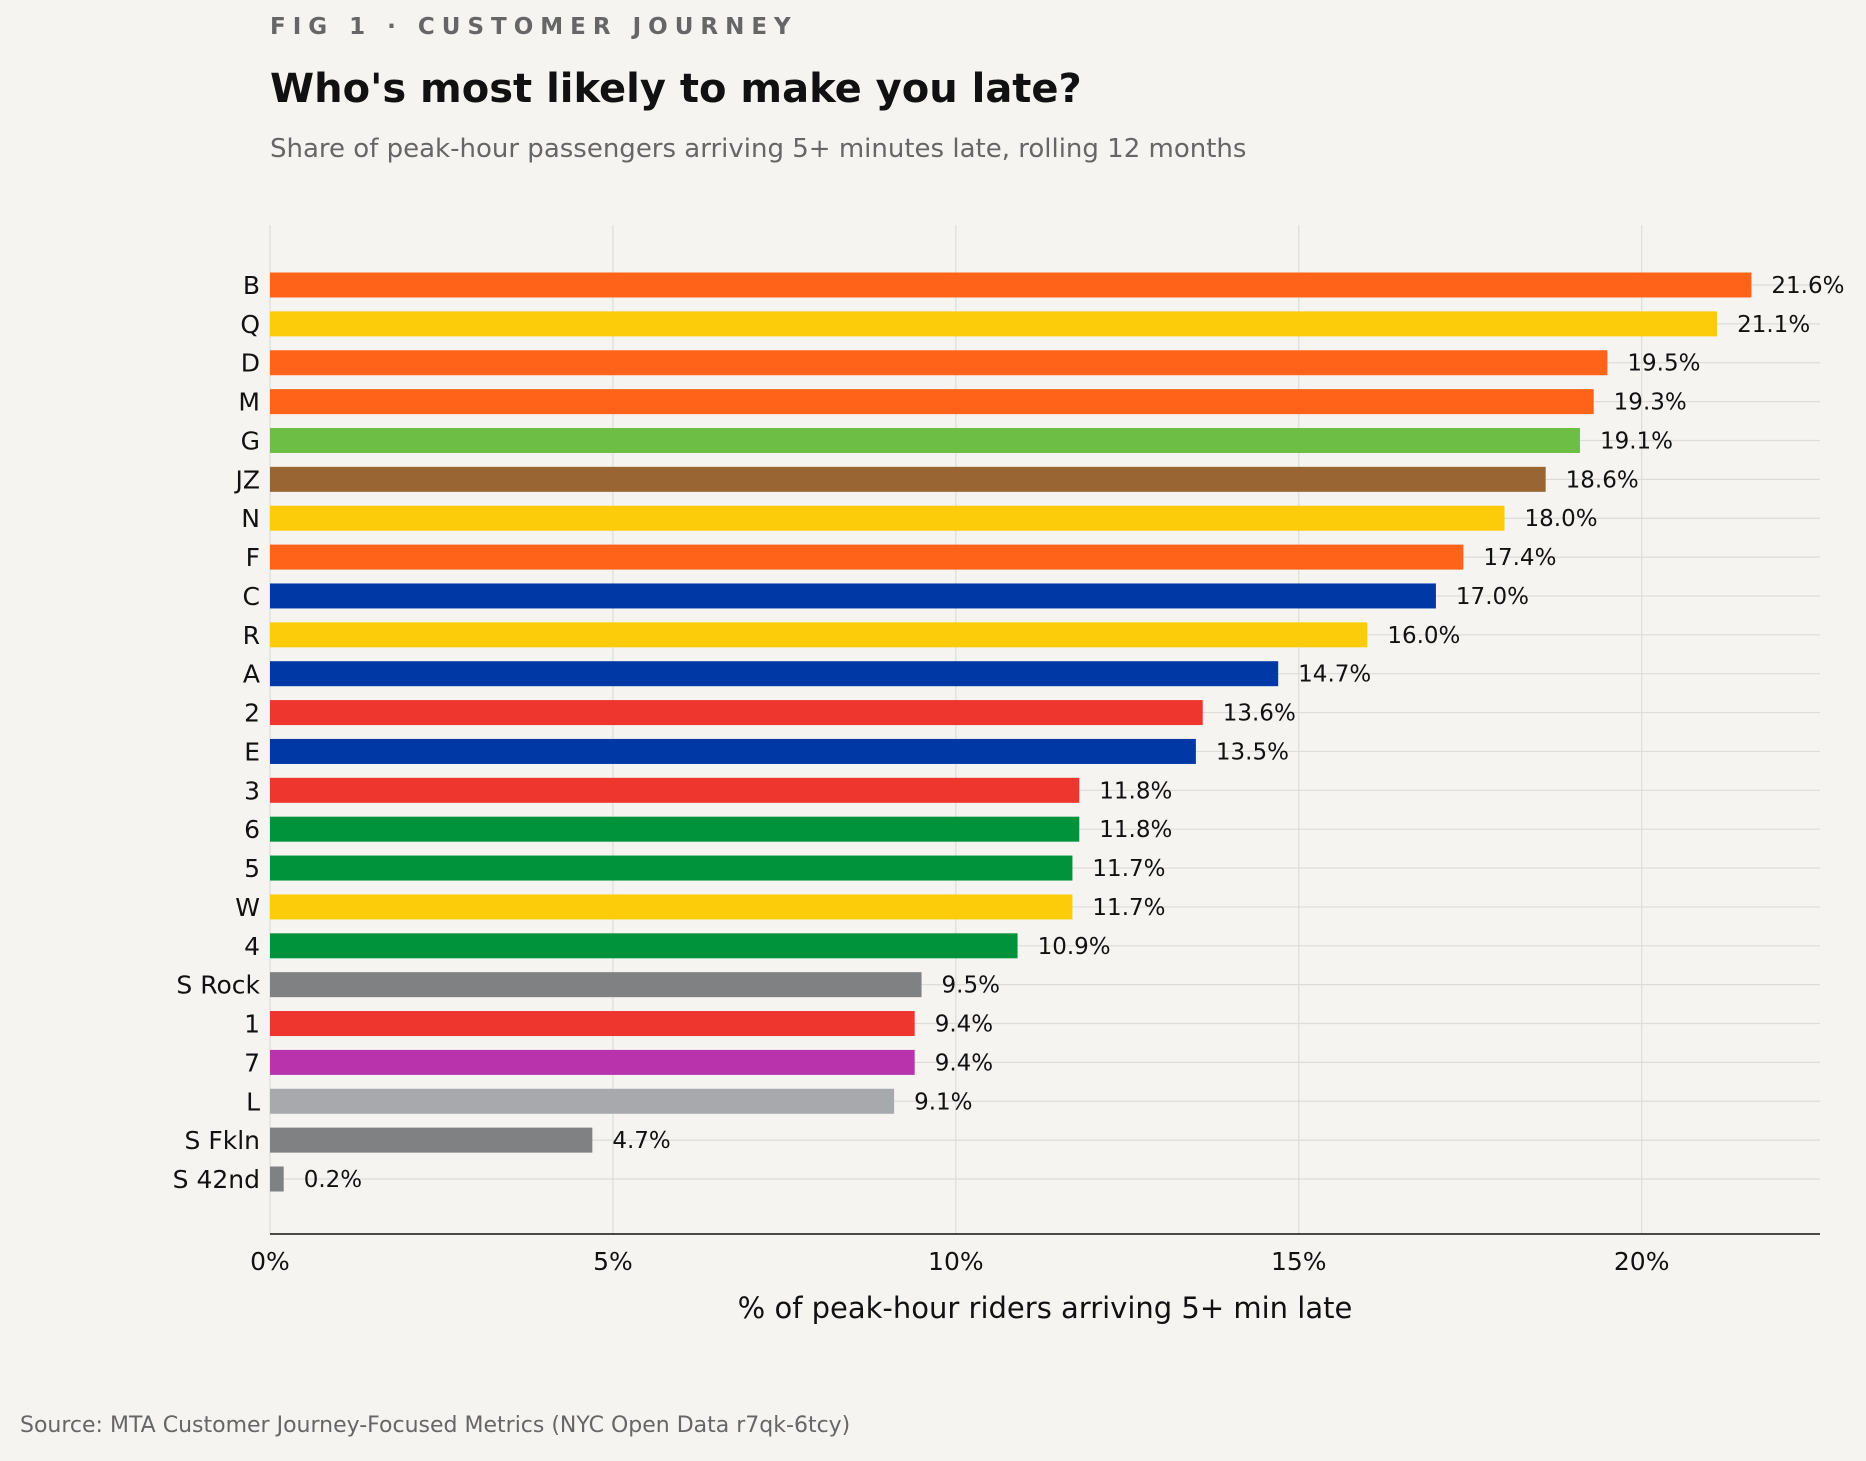  What do you see at coordinates (1074, 947) in the screenshot?
I see `bar-value-label: 10.9%` at bounding box center [1074, 947].